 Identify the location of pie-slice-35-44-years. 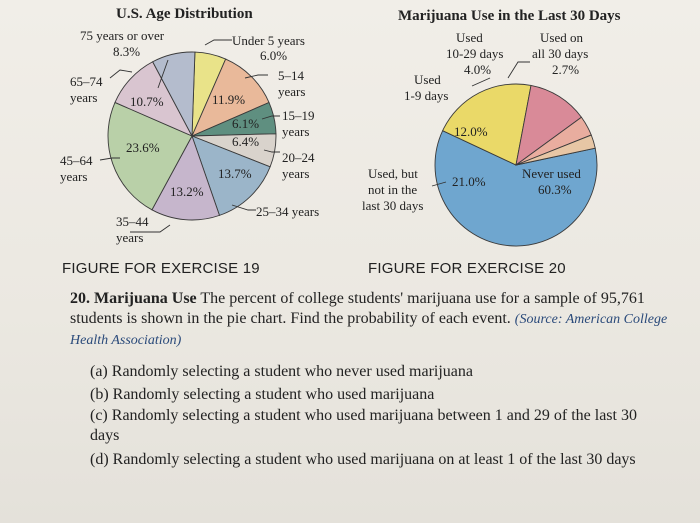
(186, 177).